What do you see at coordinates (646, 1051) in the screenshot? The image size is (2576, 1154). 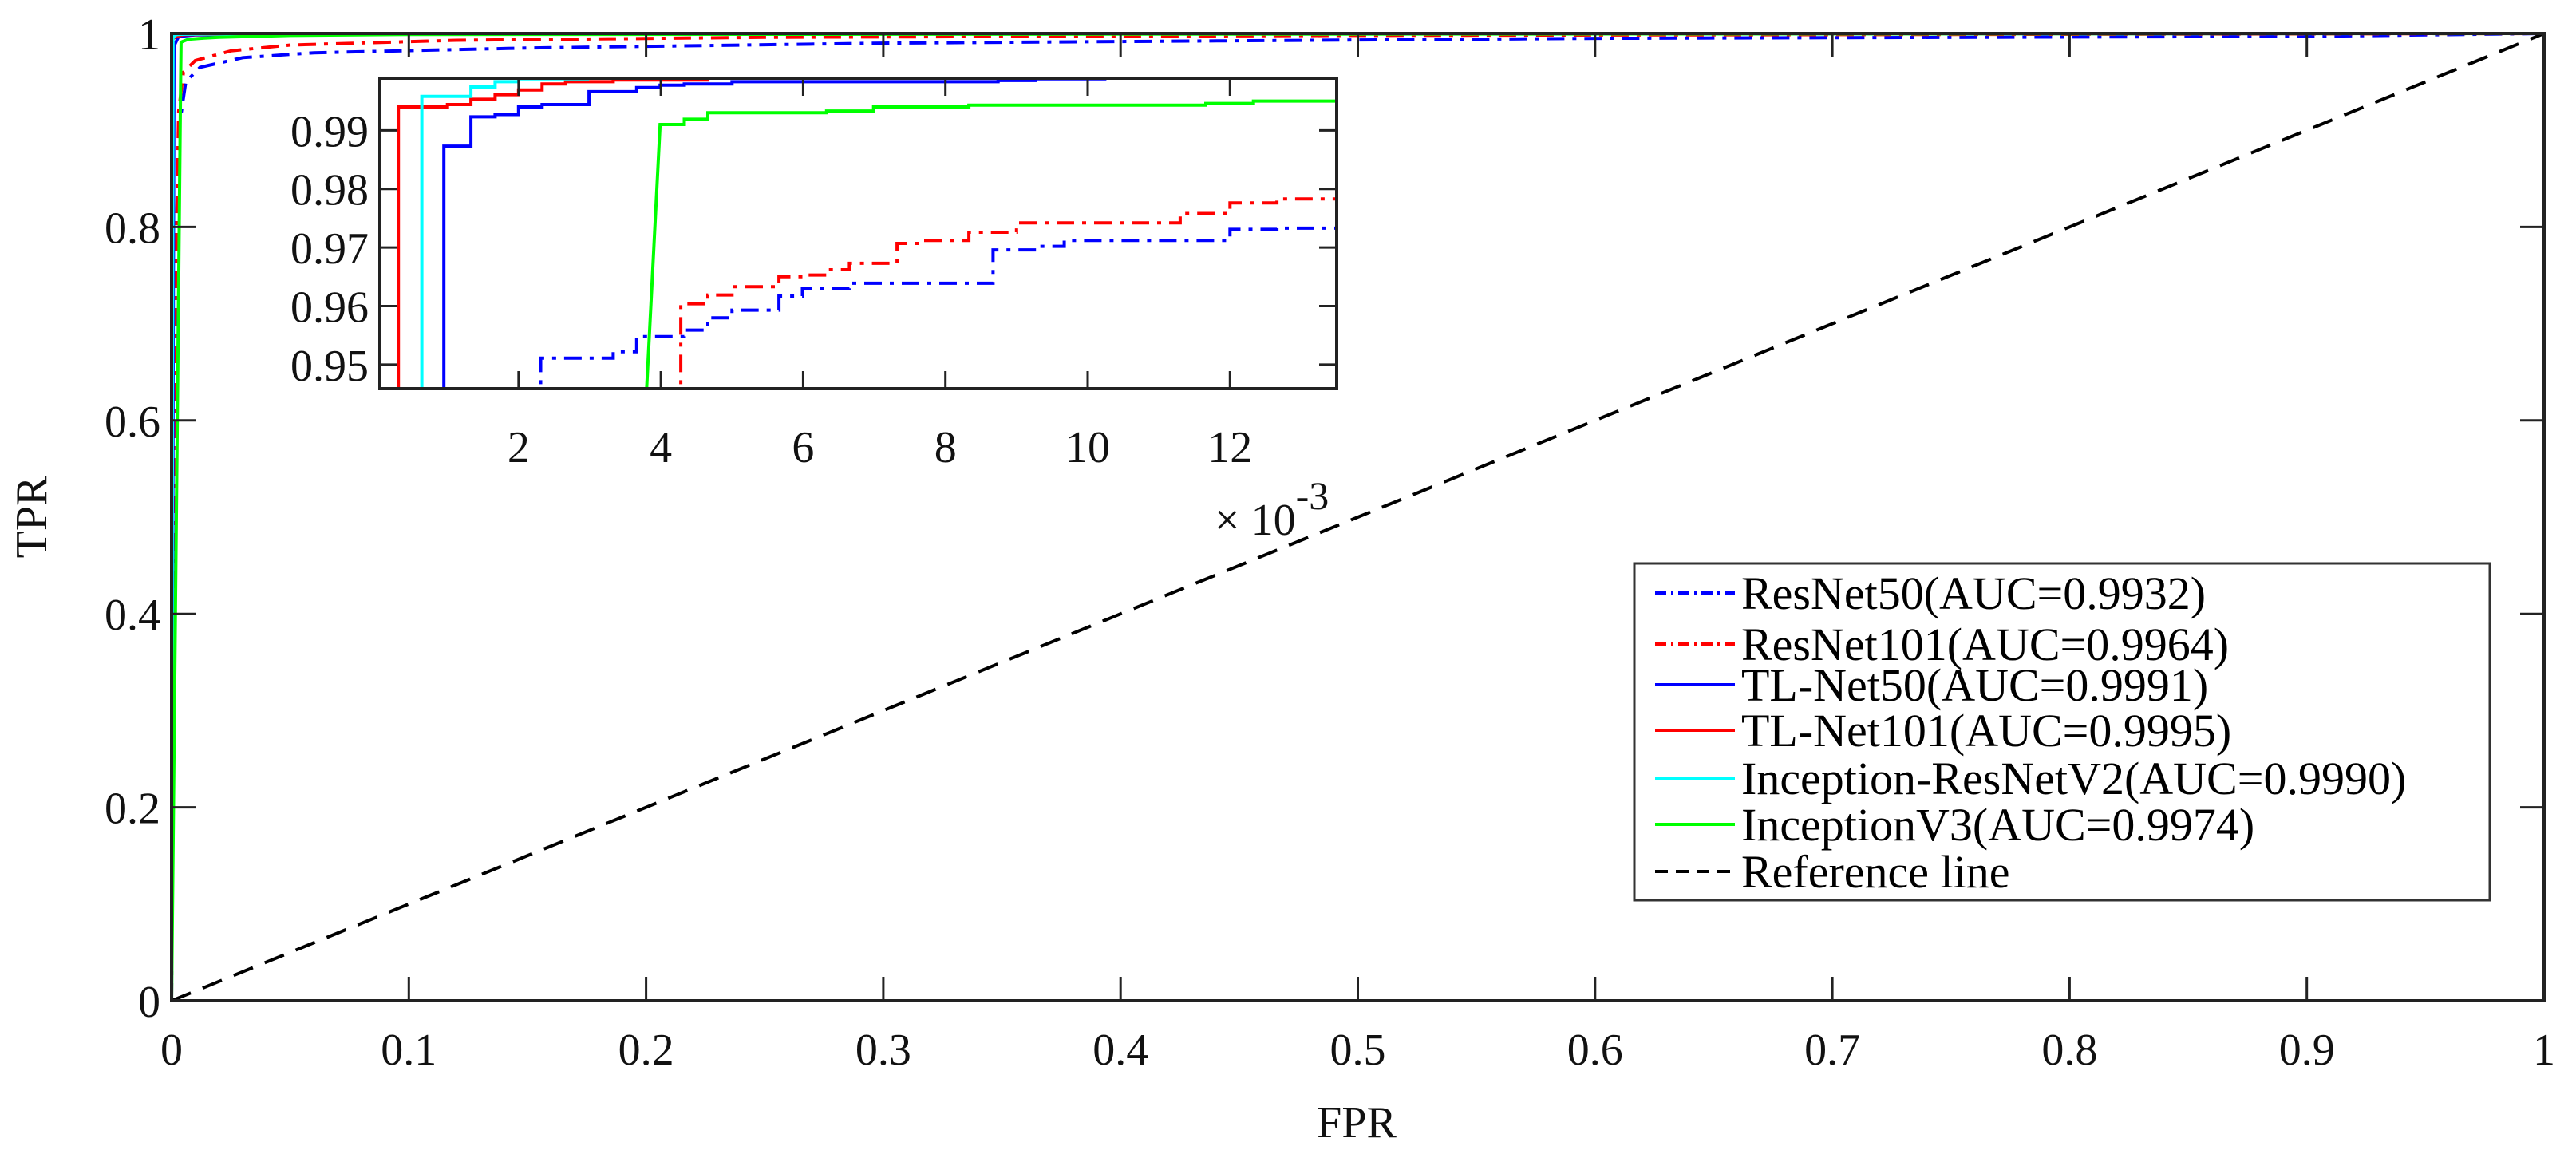 I see `x-tick-label: 0.2` at bounding box center [646, 1051].